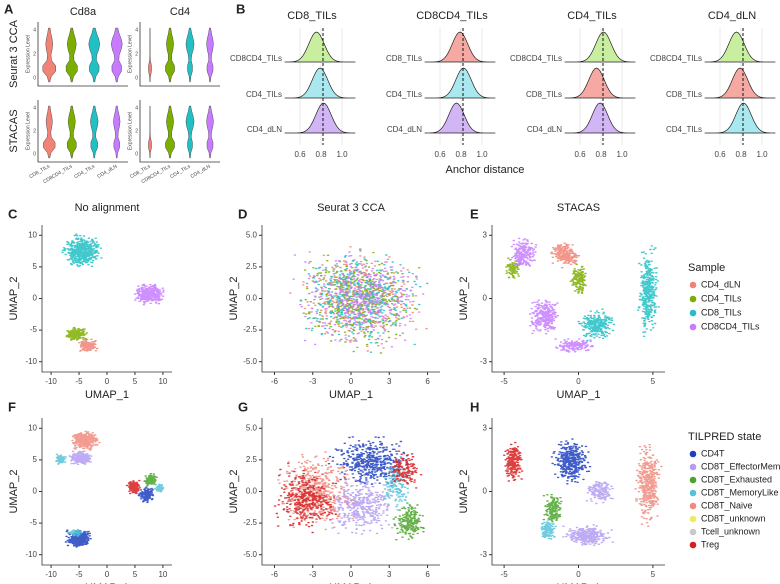 Image resolution: width=780 pixels, height=584 pixels. I want to click on legend-label: CD4T, so click(713, 453).